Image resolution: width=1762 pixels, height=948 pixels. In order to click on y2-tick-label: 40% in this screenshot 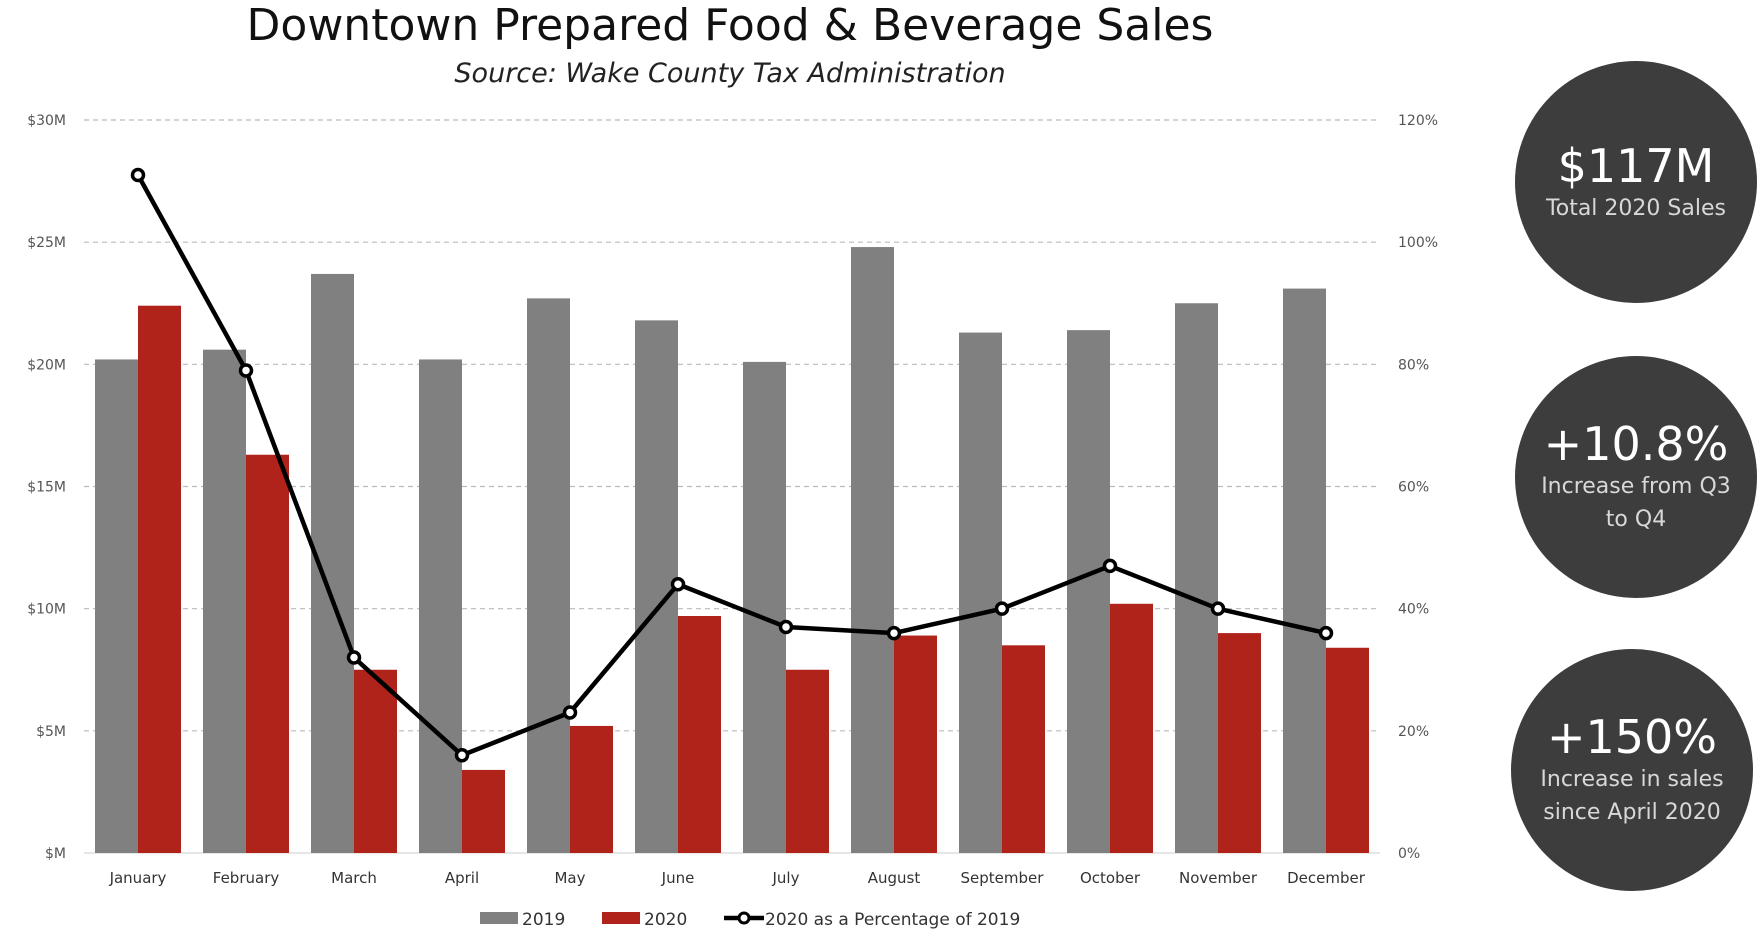, I will do `click(1413, 610)`.